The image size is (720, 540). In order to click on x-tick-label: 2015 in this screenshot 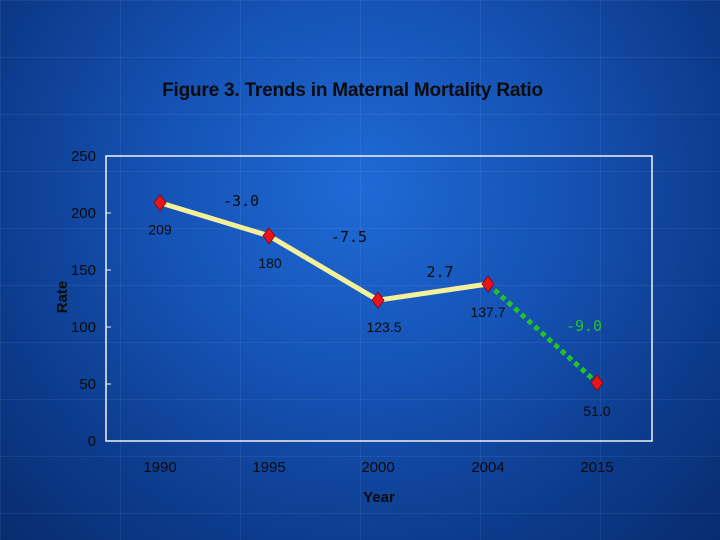, I will do `click(596, 467)`.